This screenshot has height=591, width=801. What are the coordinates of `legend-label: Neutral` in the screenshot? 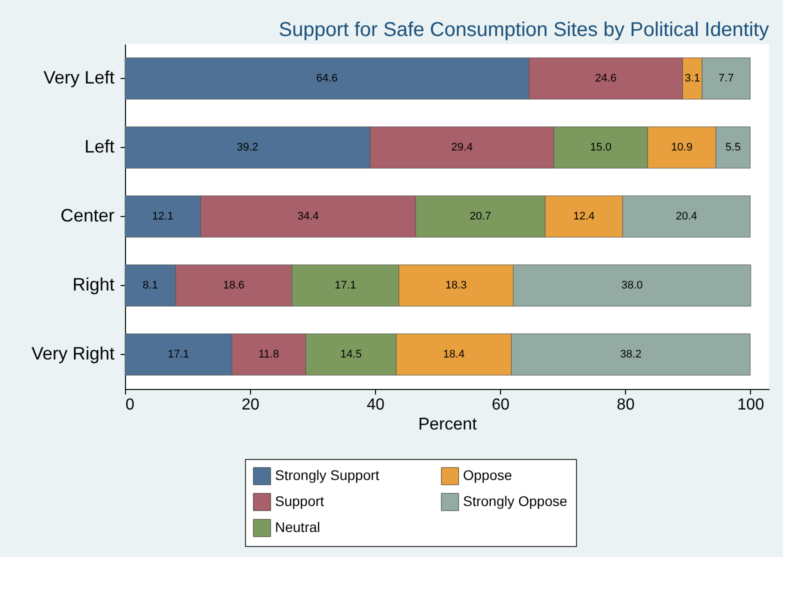 It's located at (297, 527).